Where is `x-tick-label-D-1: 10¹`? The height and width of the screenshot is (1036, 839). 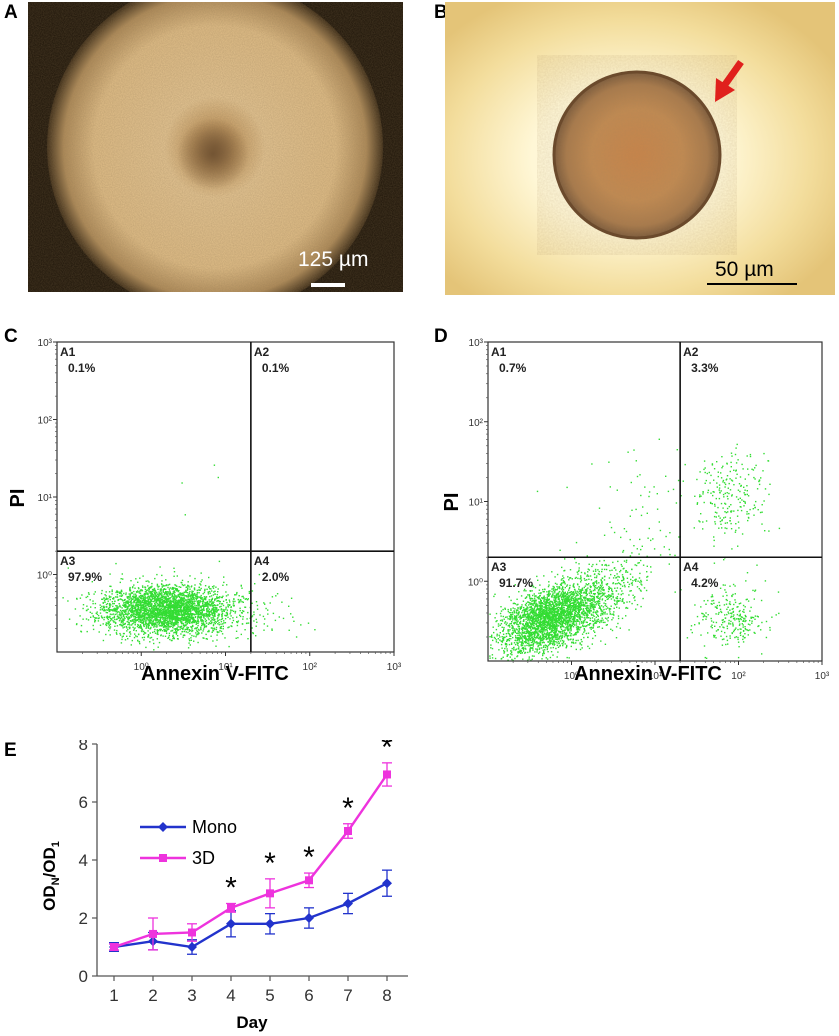 x-tick-label-D-1: 10¹ is located at coordinates (655, 676).